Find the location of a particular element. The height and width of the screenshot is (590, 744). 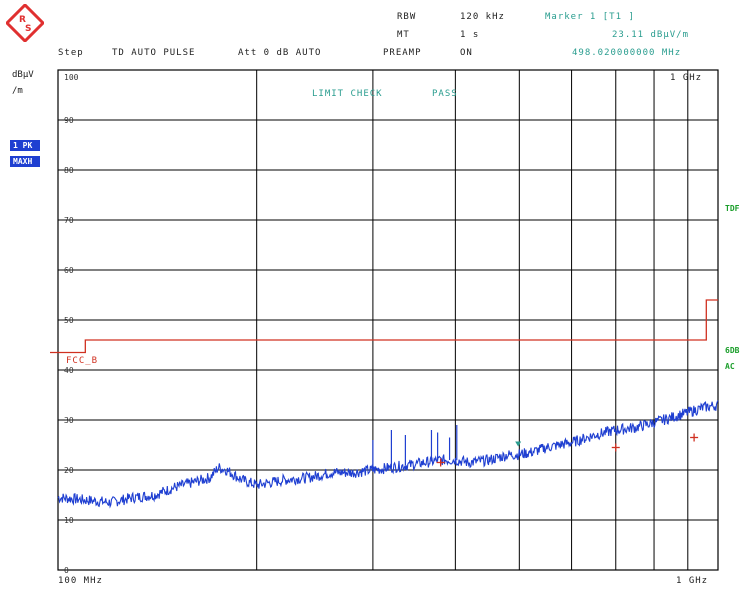

fcc-b-limit is located at coordinates (384, 326).